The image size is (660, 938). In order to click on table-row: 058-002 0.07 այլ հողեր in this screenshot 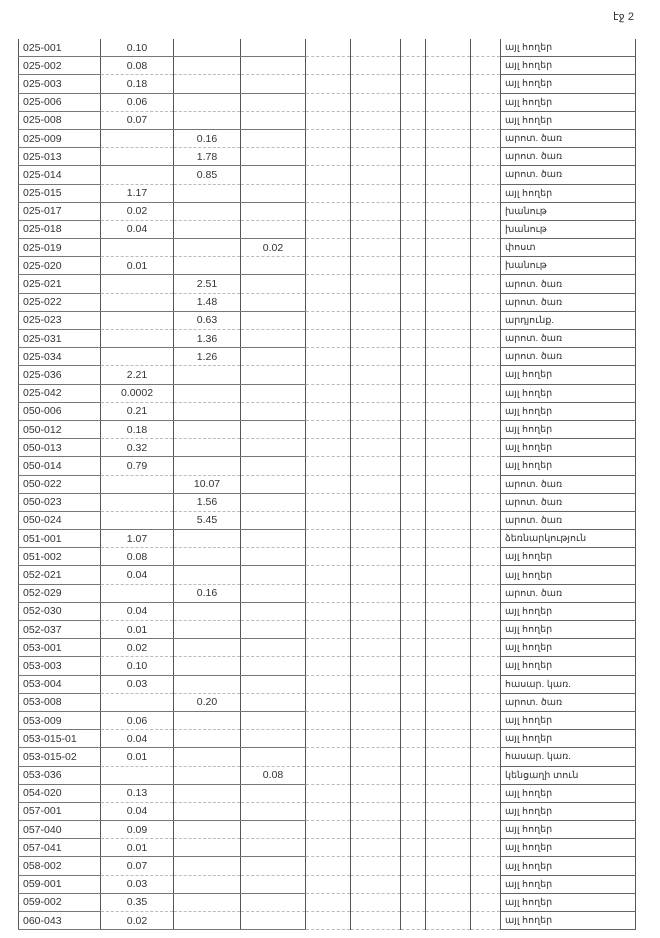, I will do `click(327, 866)`.